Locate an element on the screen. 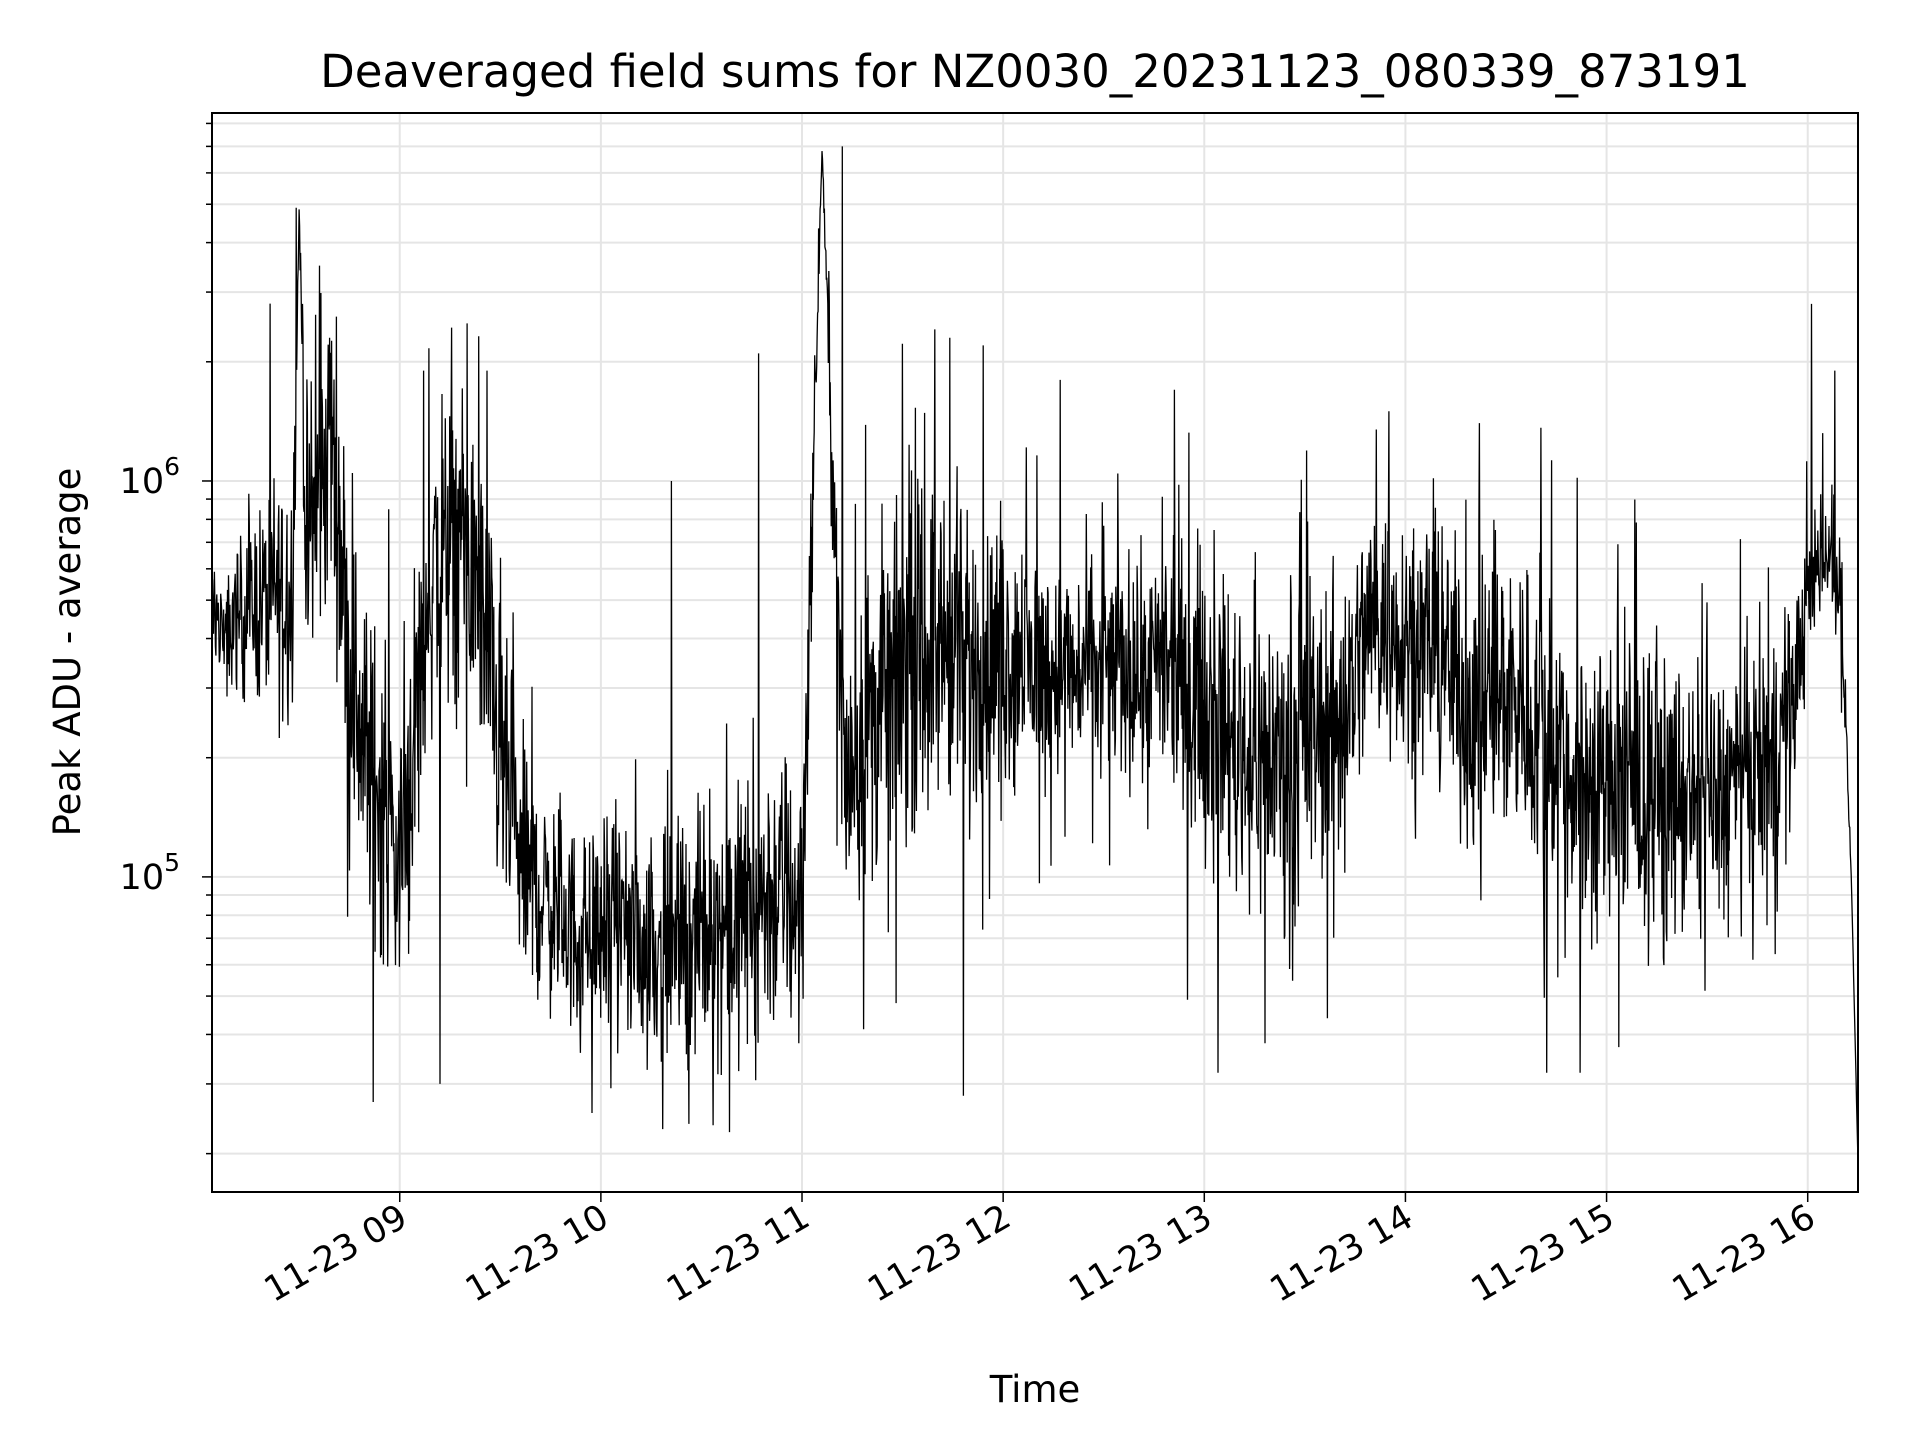 Image resolution: width=1920 pixels, height=1440 pixels. y-tick-label: 10⁵ is located at coordinates (150, 873).